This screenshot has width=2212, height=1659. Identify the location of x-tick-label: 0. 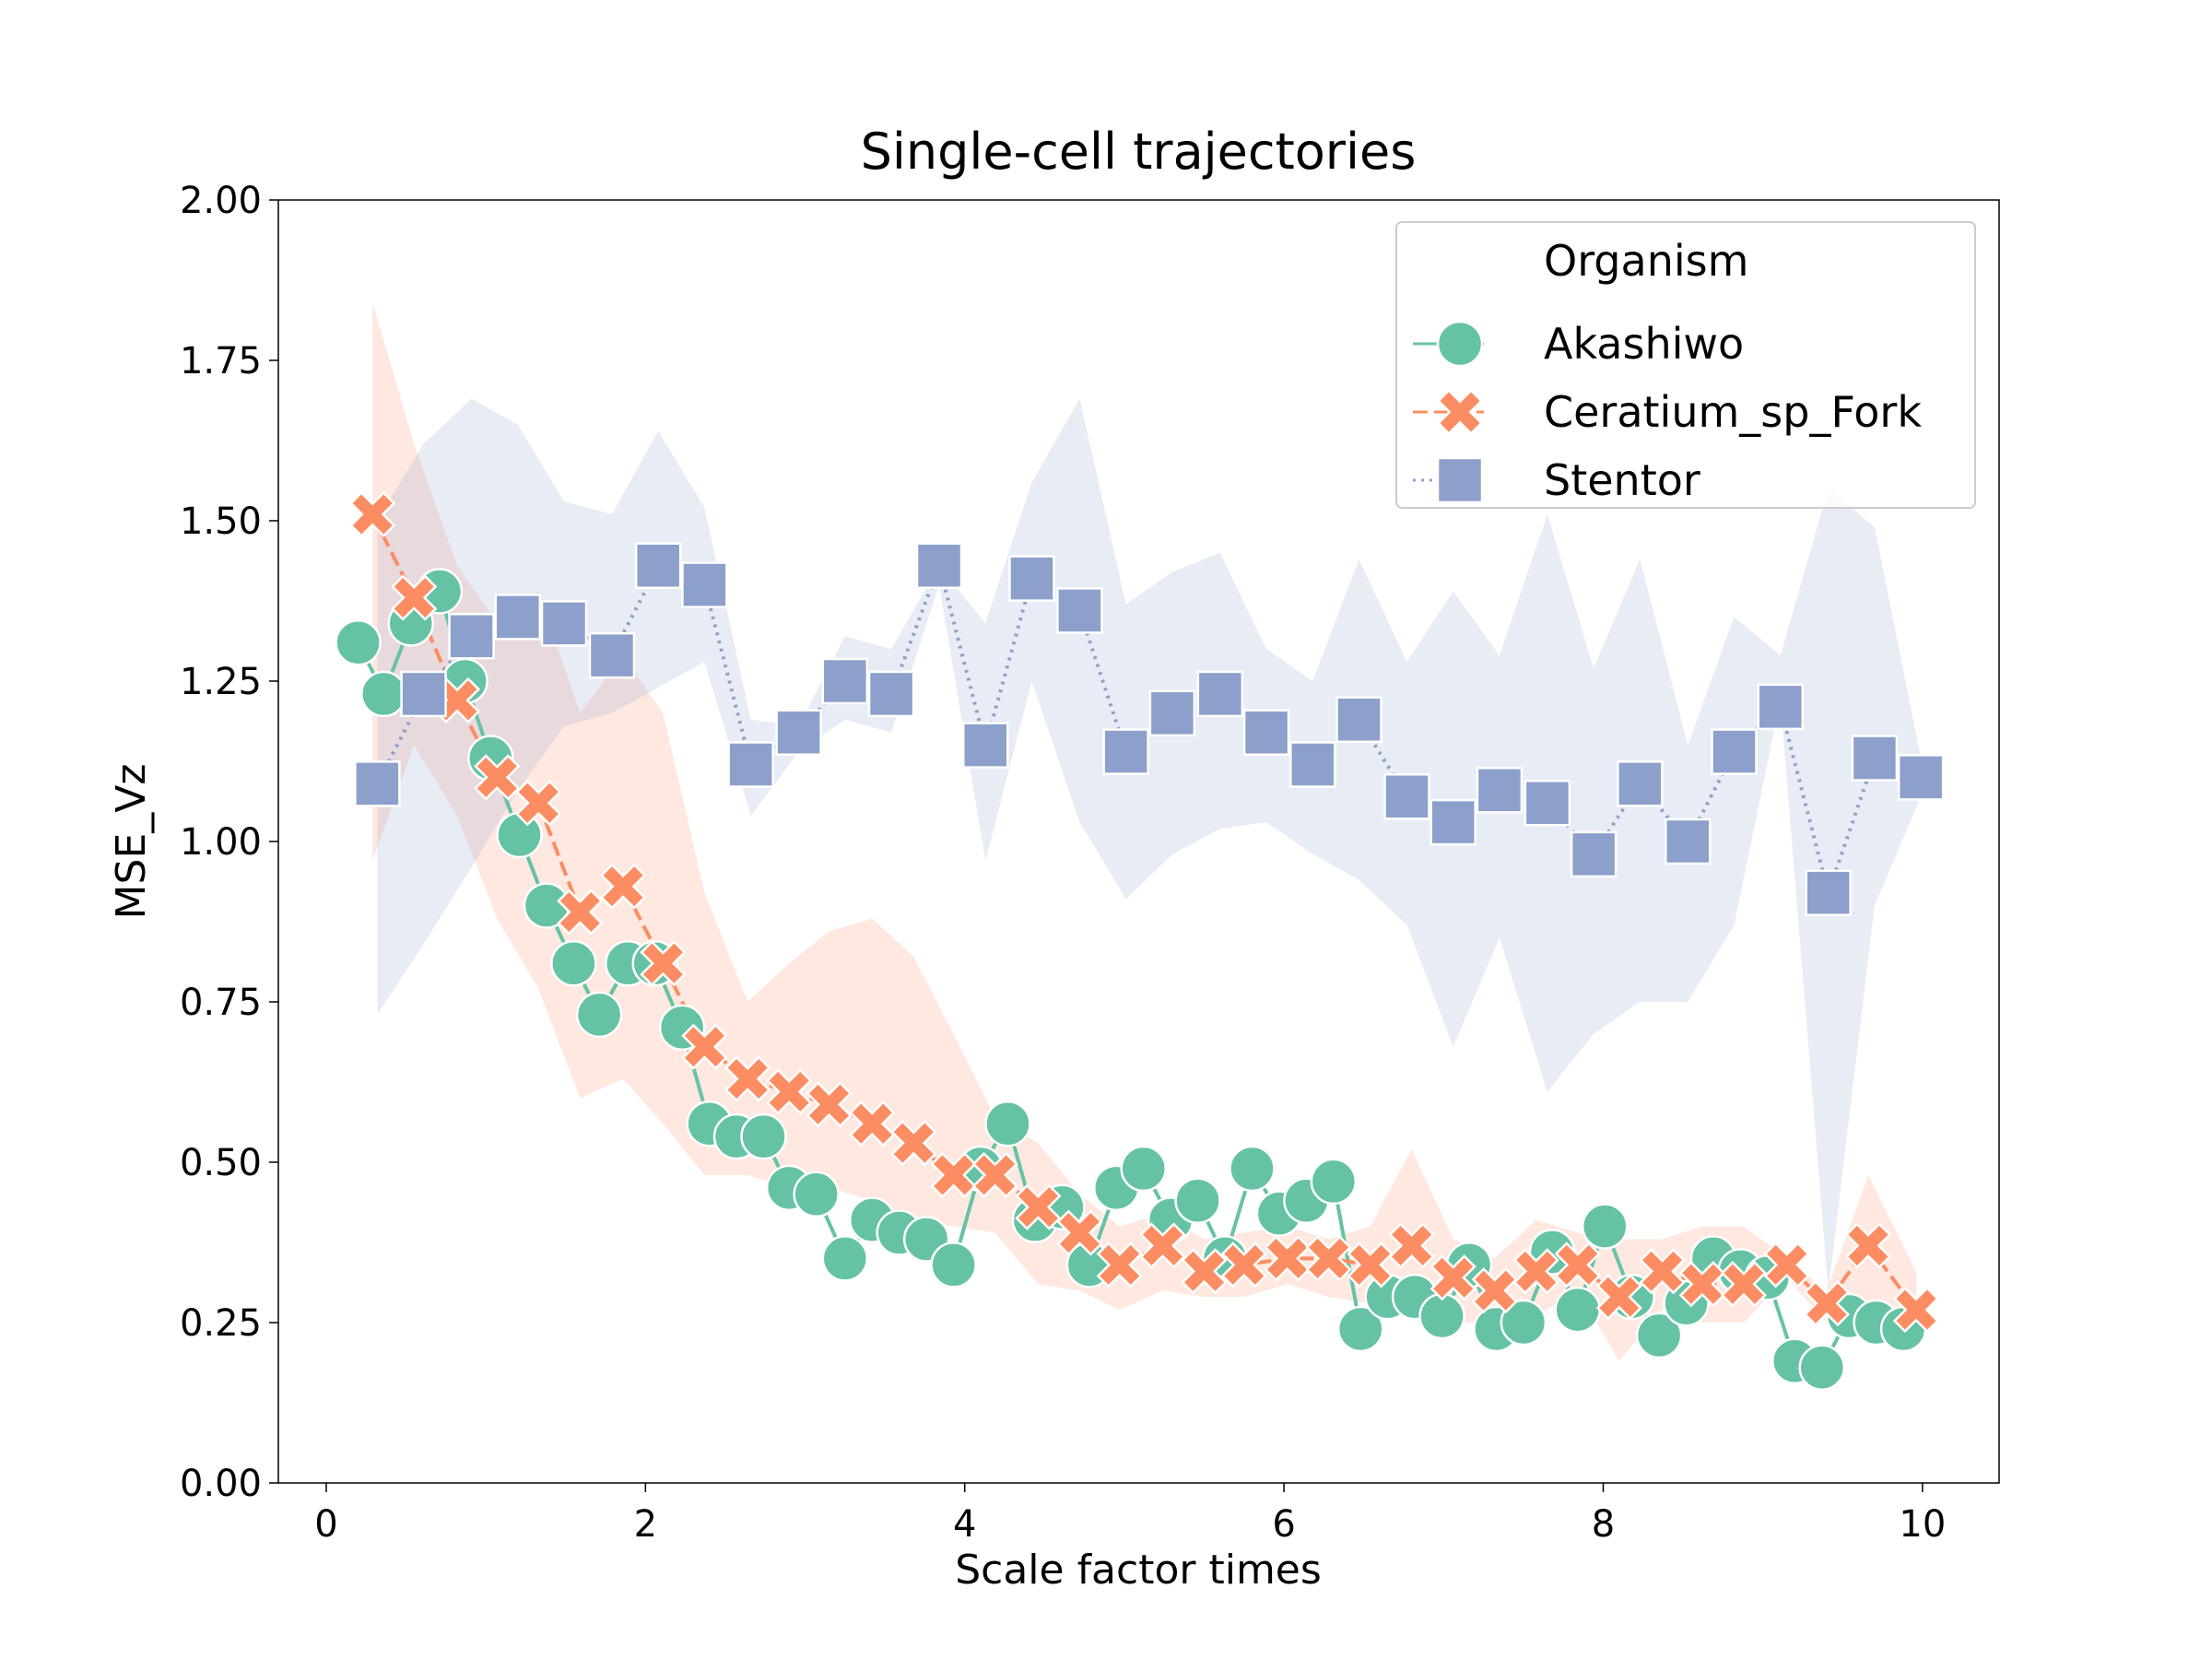
(325, 1524).